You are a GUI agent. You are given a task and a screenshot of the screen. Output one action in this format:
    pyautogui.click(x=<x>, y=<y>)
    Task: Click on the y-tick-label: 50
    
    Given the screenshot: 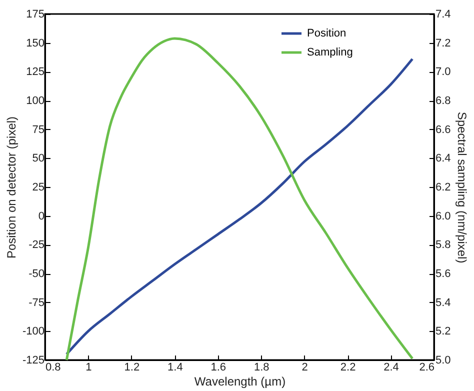 What is the action you would take?
    pyautogui.click(x=38, y=158)
    